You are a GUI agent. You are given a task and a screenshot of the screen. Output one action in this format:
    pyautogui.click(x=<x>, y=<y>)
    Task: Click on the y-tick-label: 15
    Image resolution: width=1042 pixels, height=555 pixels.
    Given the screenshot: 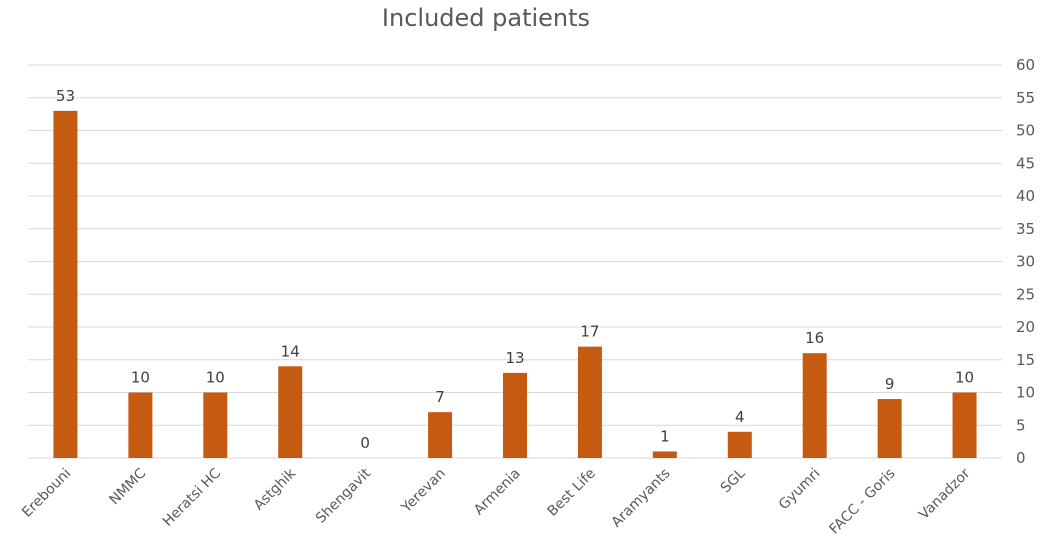 What is the action you would take?
    pyautogui.click(x=1025, y=360)
    